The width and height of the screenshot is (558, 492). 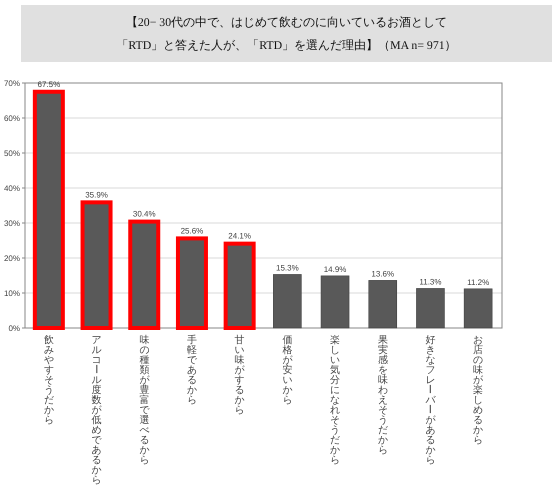 What do you see at coordinates (192, 370) in the screenshot?
I see `x-tick-label: 手軽であるから` at bounding box center [192, 370].